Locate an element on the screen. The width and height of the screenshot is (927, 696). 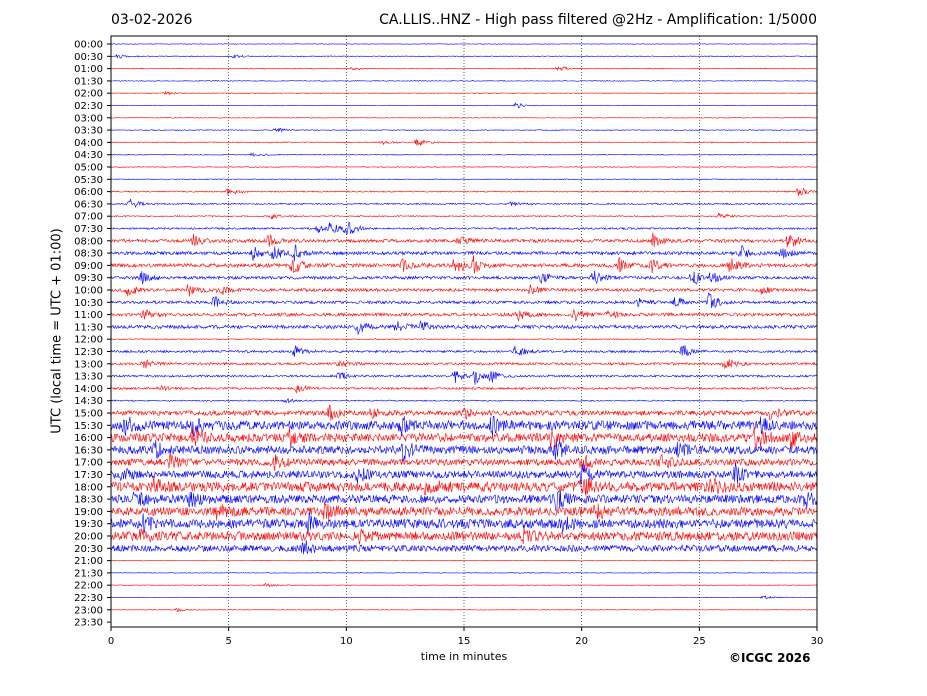
chart-date: 03-02-2026 is located at coordinates (152, 20).